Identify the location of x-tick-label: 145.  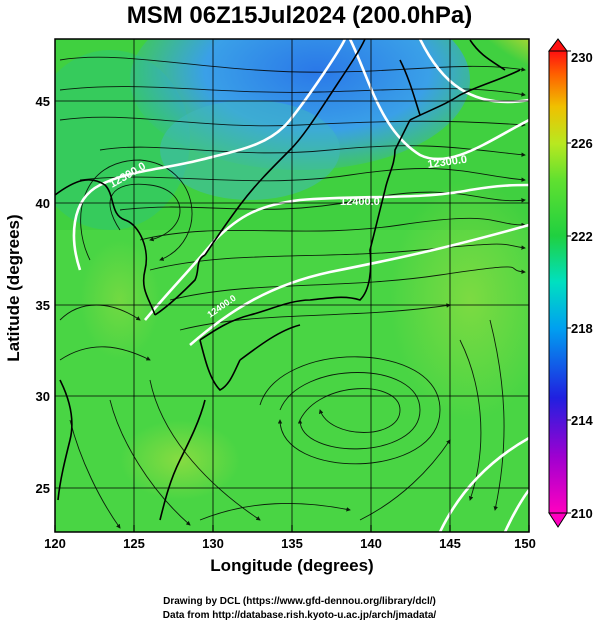
(450, 543).